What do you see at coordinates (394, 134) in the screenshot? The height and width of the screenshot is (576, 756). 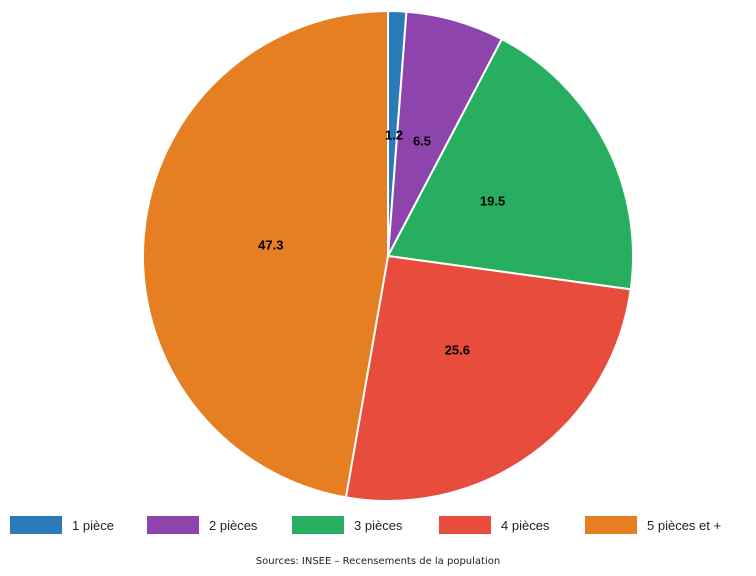 I see `slice-value-label-1: 1.2` at bounding box center [394, 134].